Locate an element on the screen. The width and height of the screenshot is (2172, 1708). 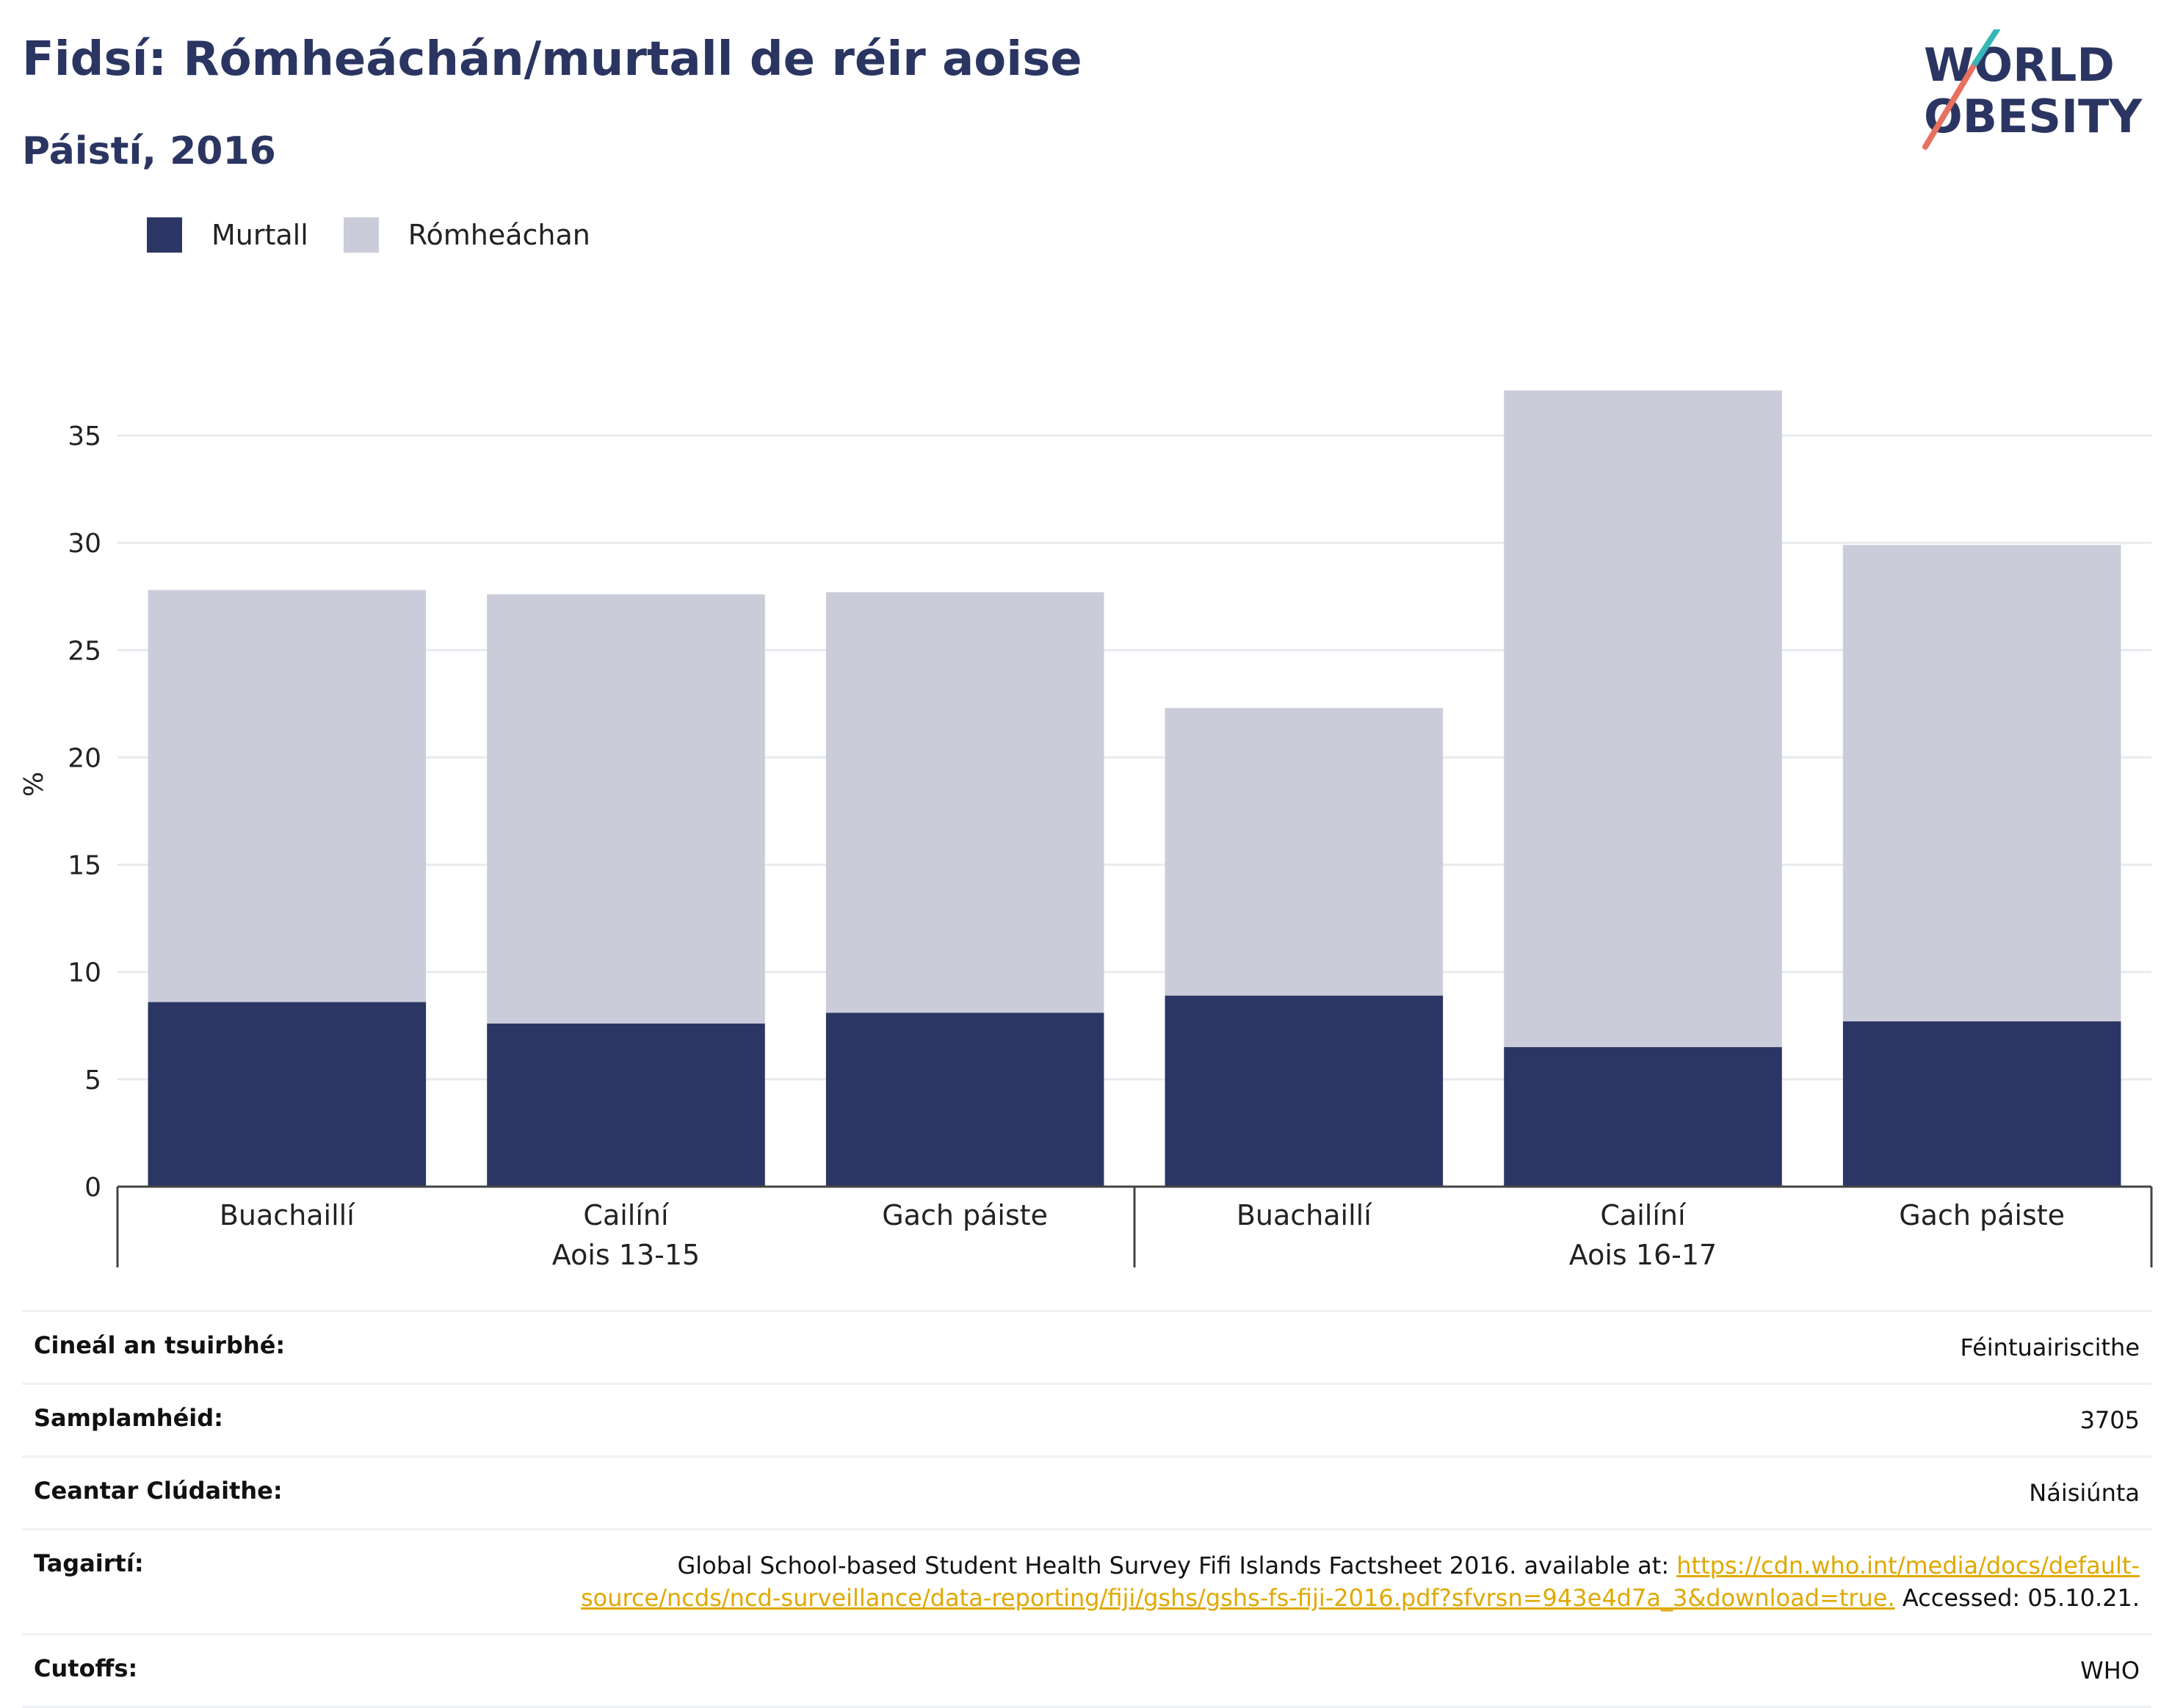
survey-type-value: Féintuairiscithe is located at coordinates (2050, 1348).